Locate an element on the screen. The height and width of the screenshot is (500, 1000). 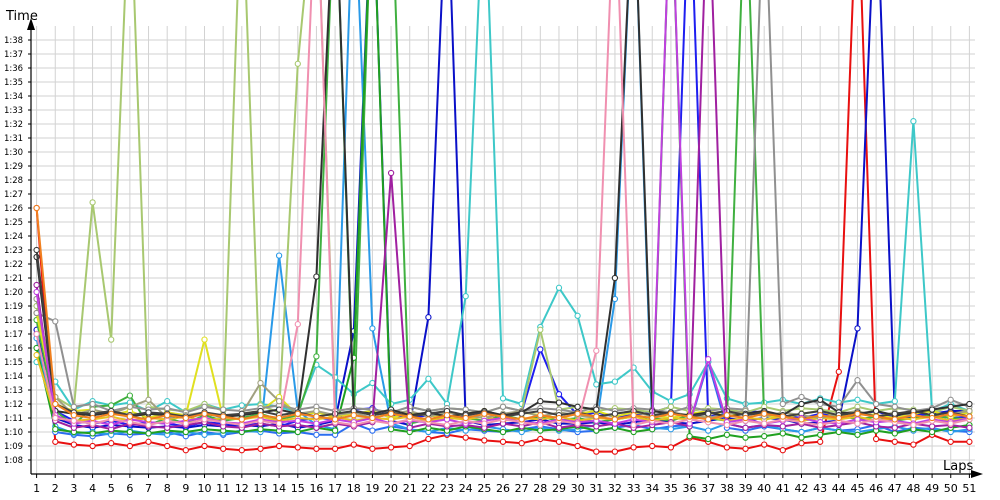
x-tick-label: 19 is located at coordinates (372, 488).